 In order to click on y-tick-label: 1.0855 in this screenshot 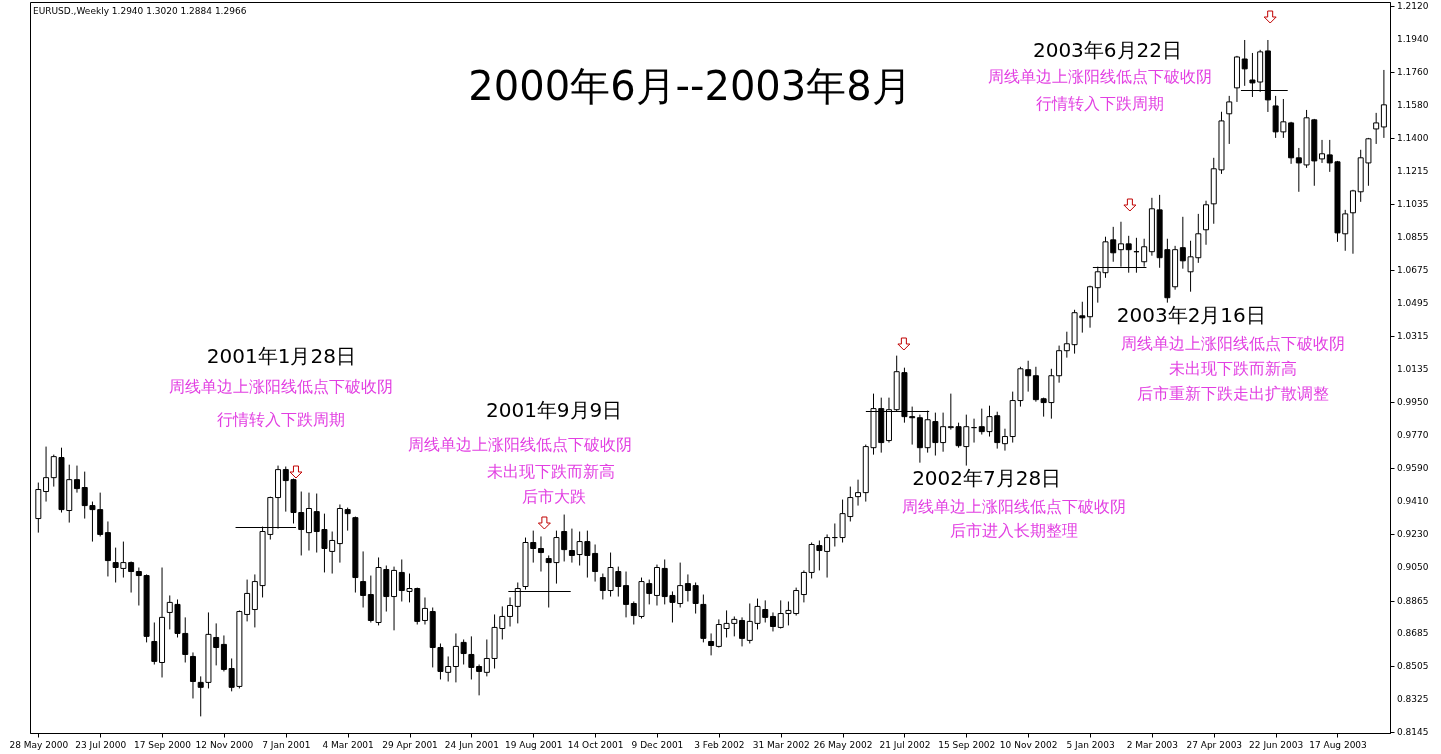, I will do `click(1413, 237)`.